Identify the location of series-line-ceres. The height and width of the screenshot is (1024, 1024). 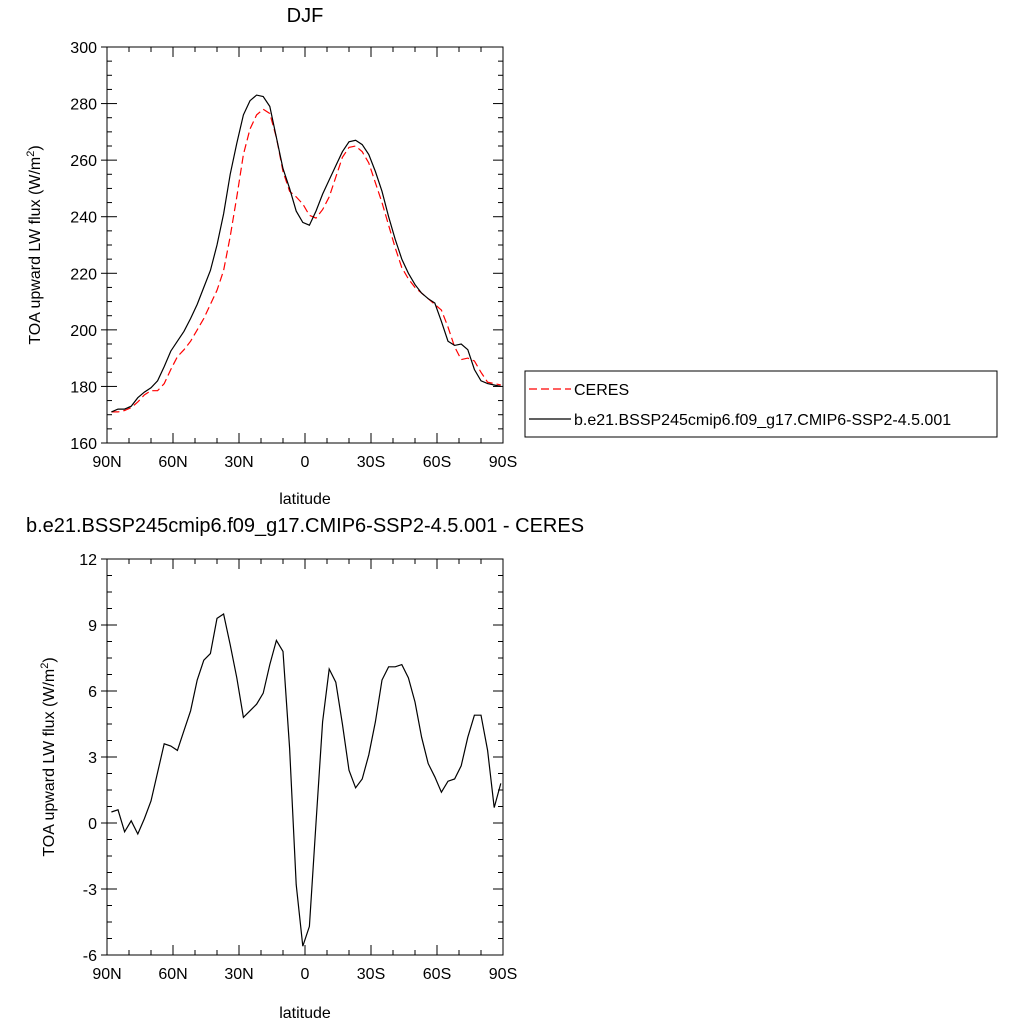
(306, 260).